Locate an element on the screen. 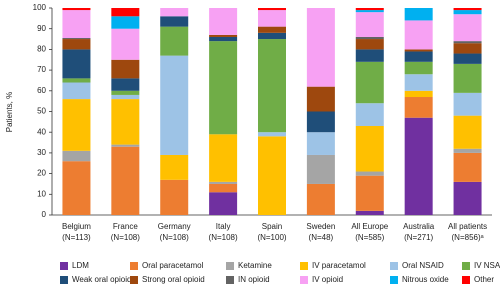 This screenshot has height=297, width=500. legend-label: Nitrous oxide is located at coordinates (425, 279).